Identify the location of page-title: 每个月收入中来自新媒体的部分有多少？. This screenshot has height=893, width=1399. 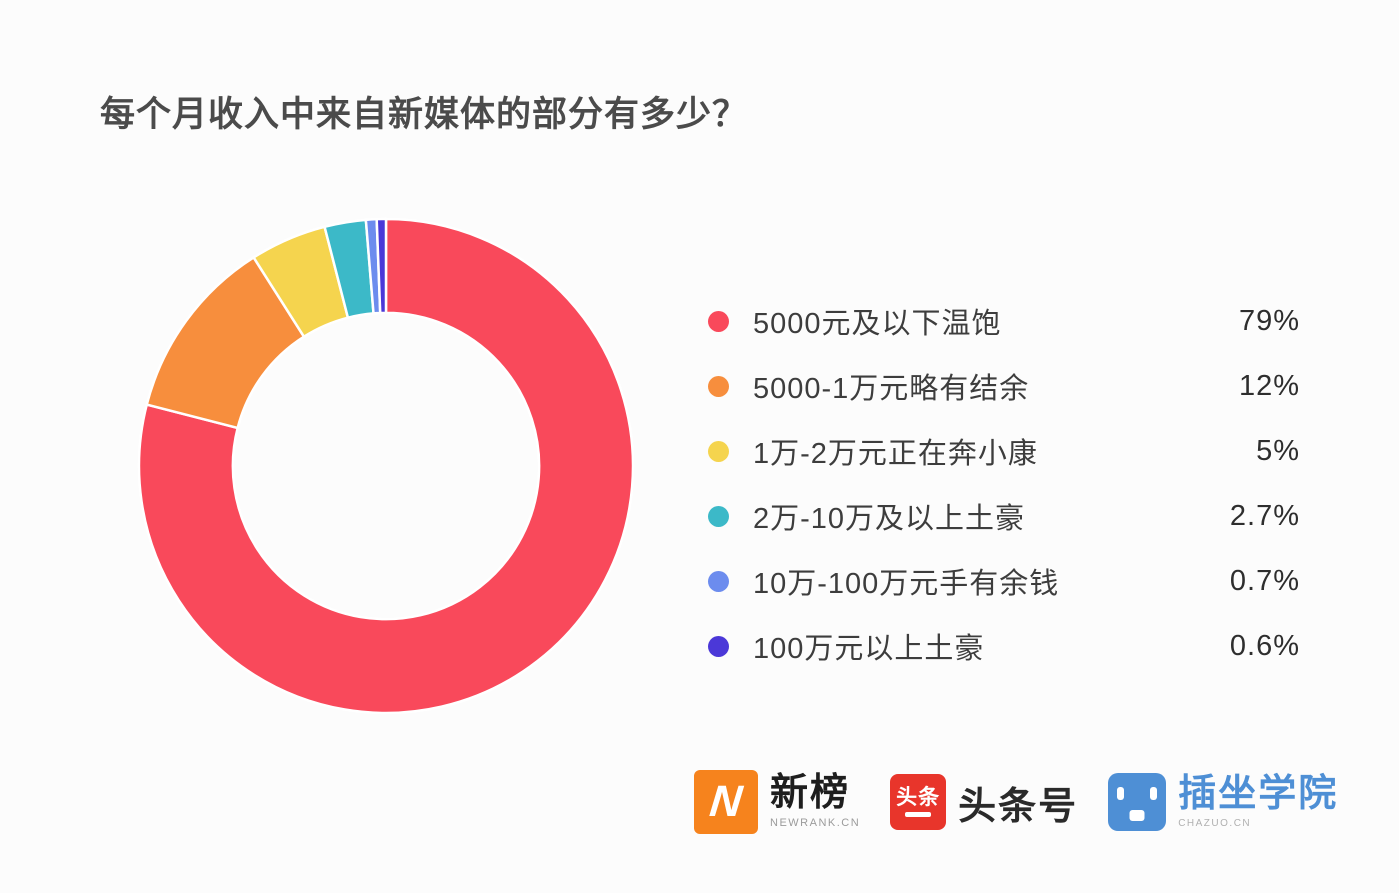
(424, 114).